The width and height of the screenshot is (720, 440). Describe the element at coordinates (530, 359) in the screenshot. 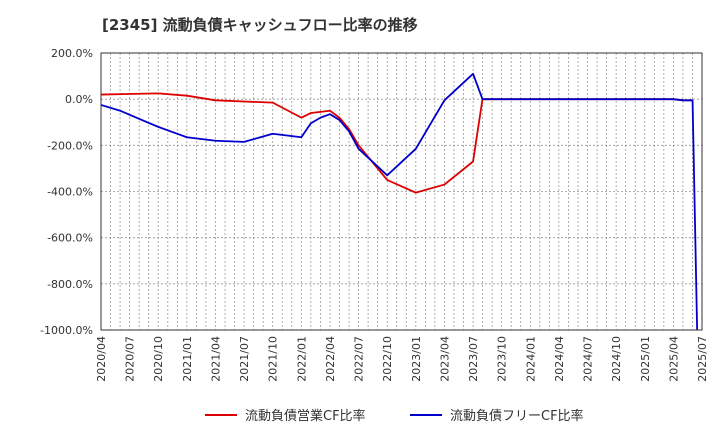

I see `x-tick-label: 2024/01` at that location.